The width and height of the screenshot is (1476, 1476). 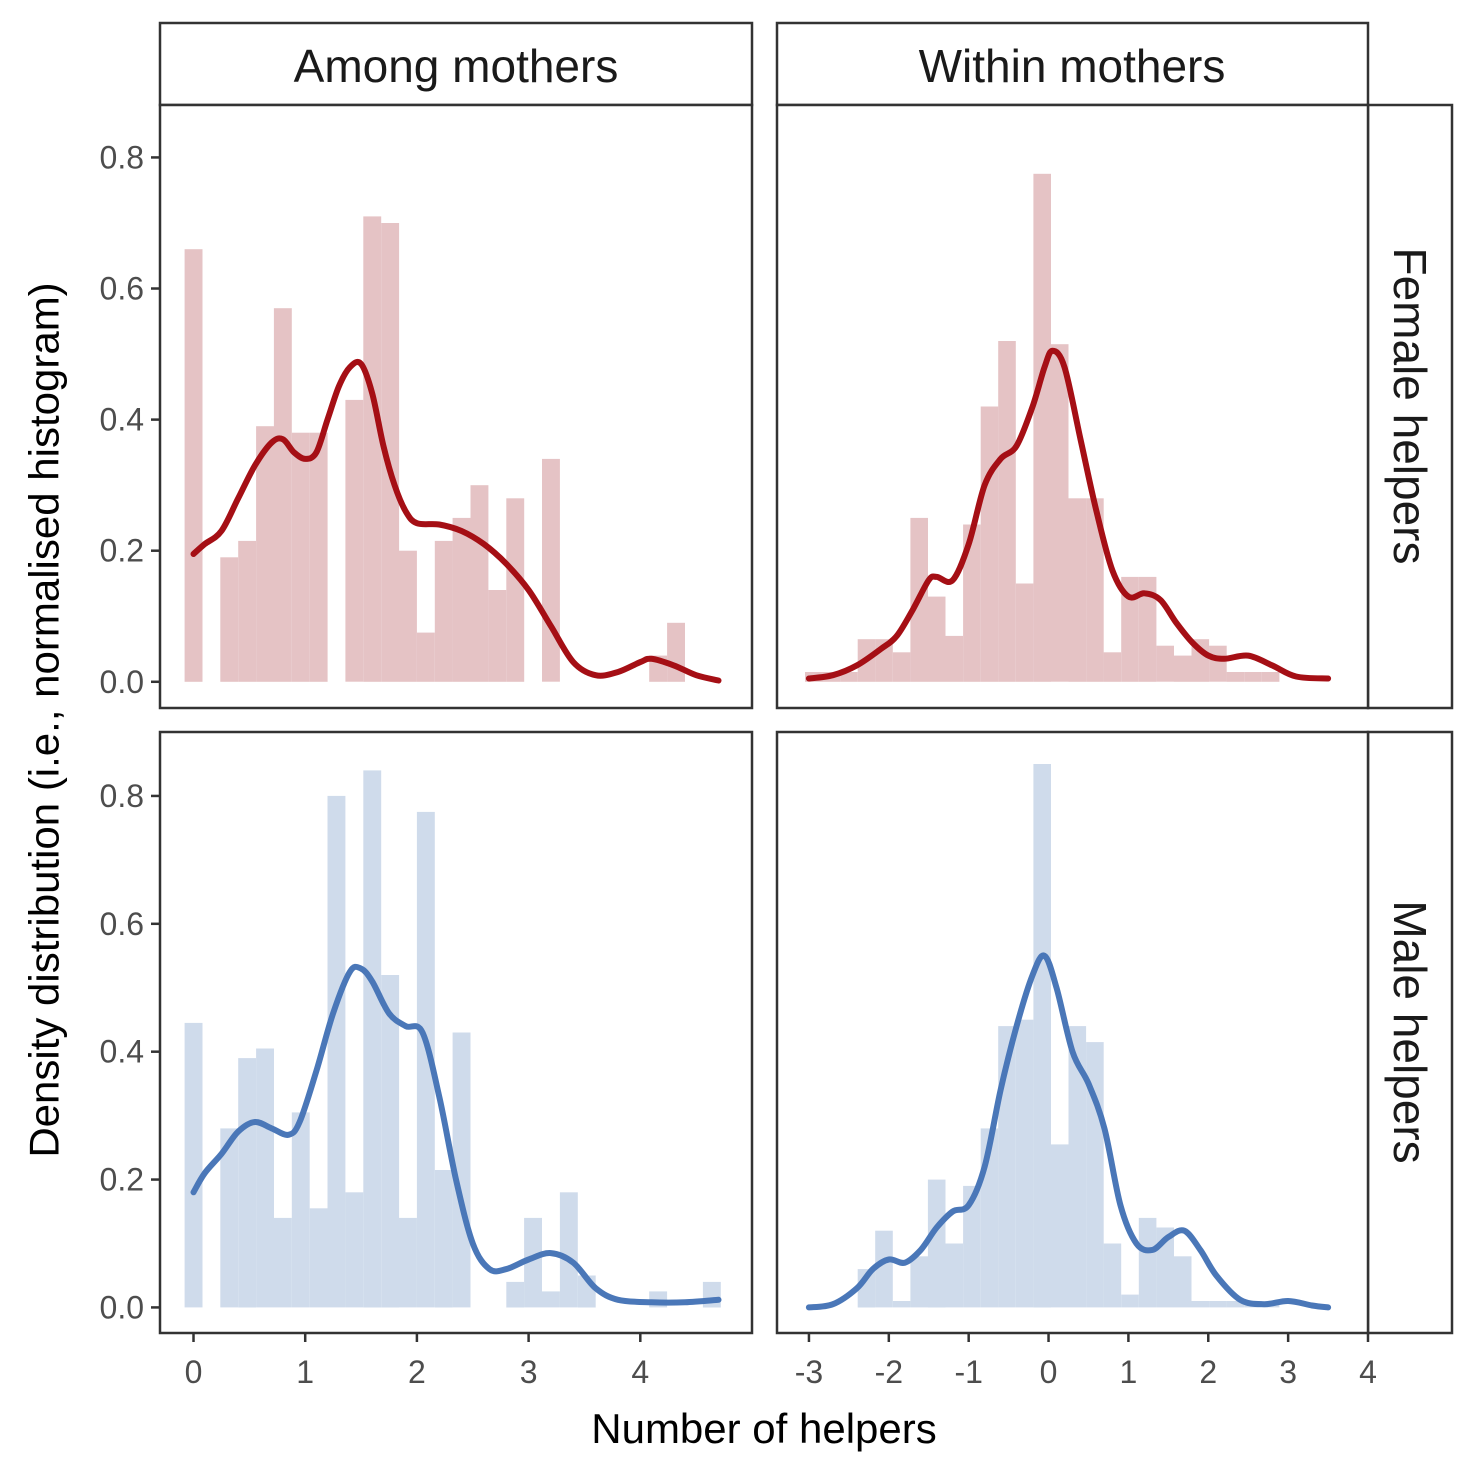 I want to click on row-strip-male-label: Male helpers, so click(x=1410, y=1031).